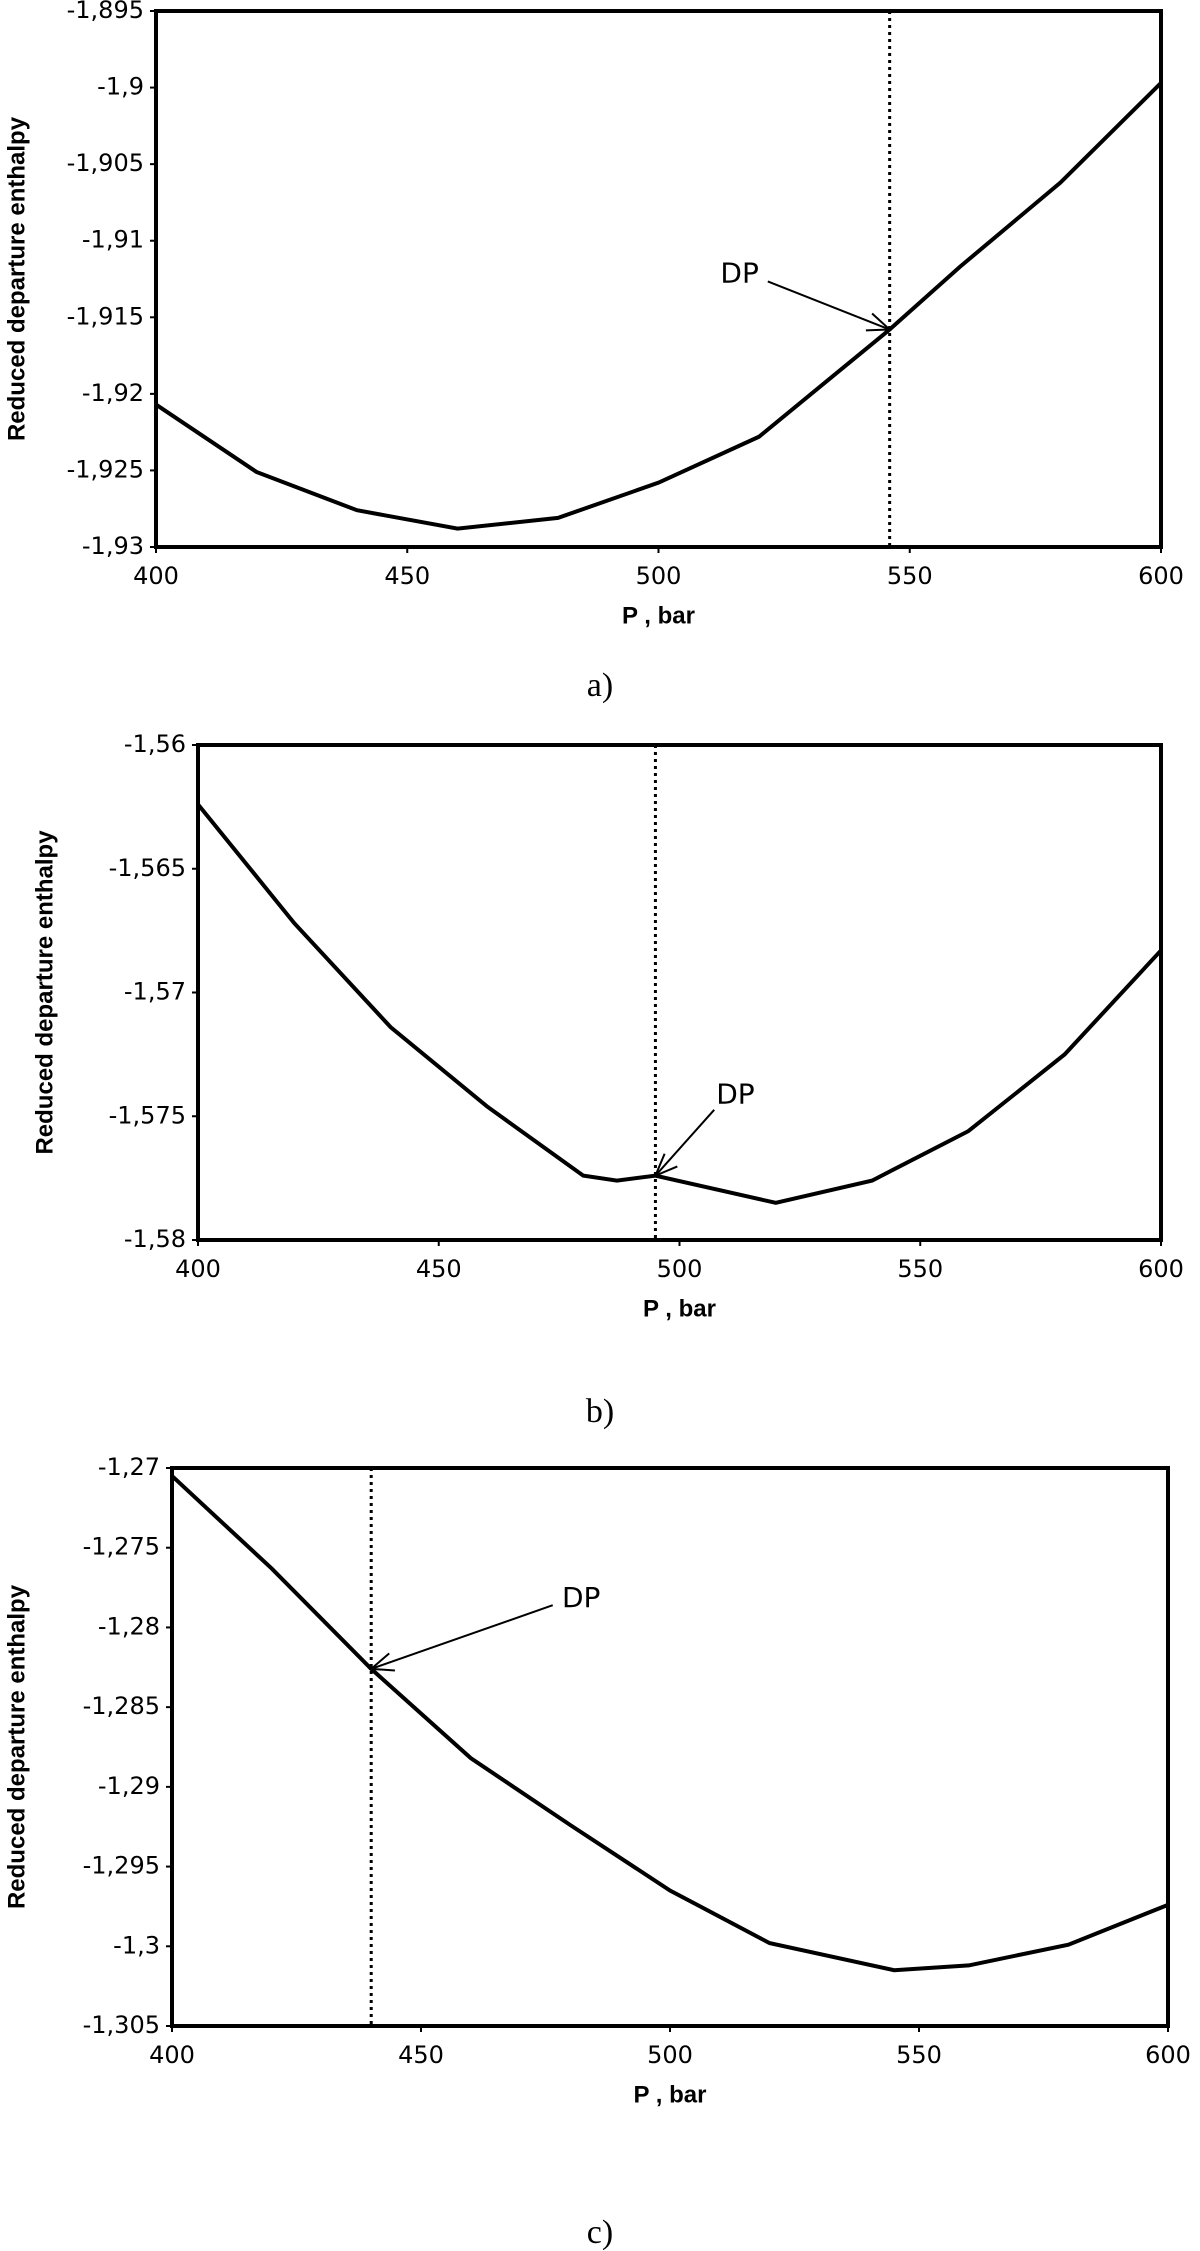 This screenshot has height=2251, width=1200. Describe the element at coordinates (105, 12) in the screenshot. I see `y-tick-label: -1,895` at that location.